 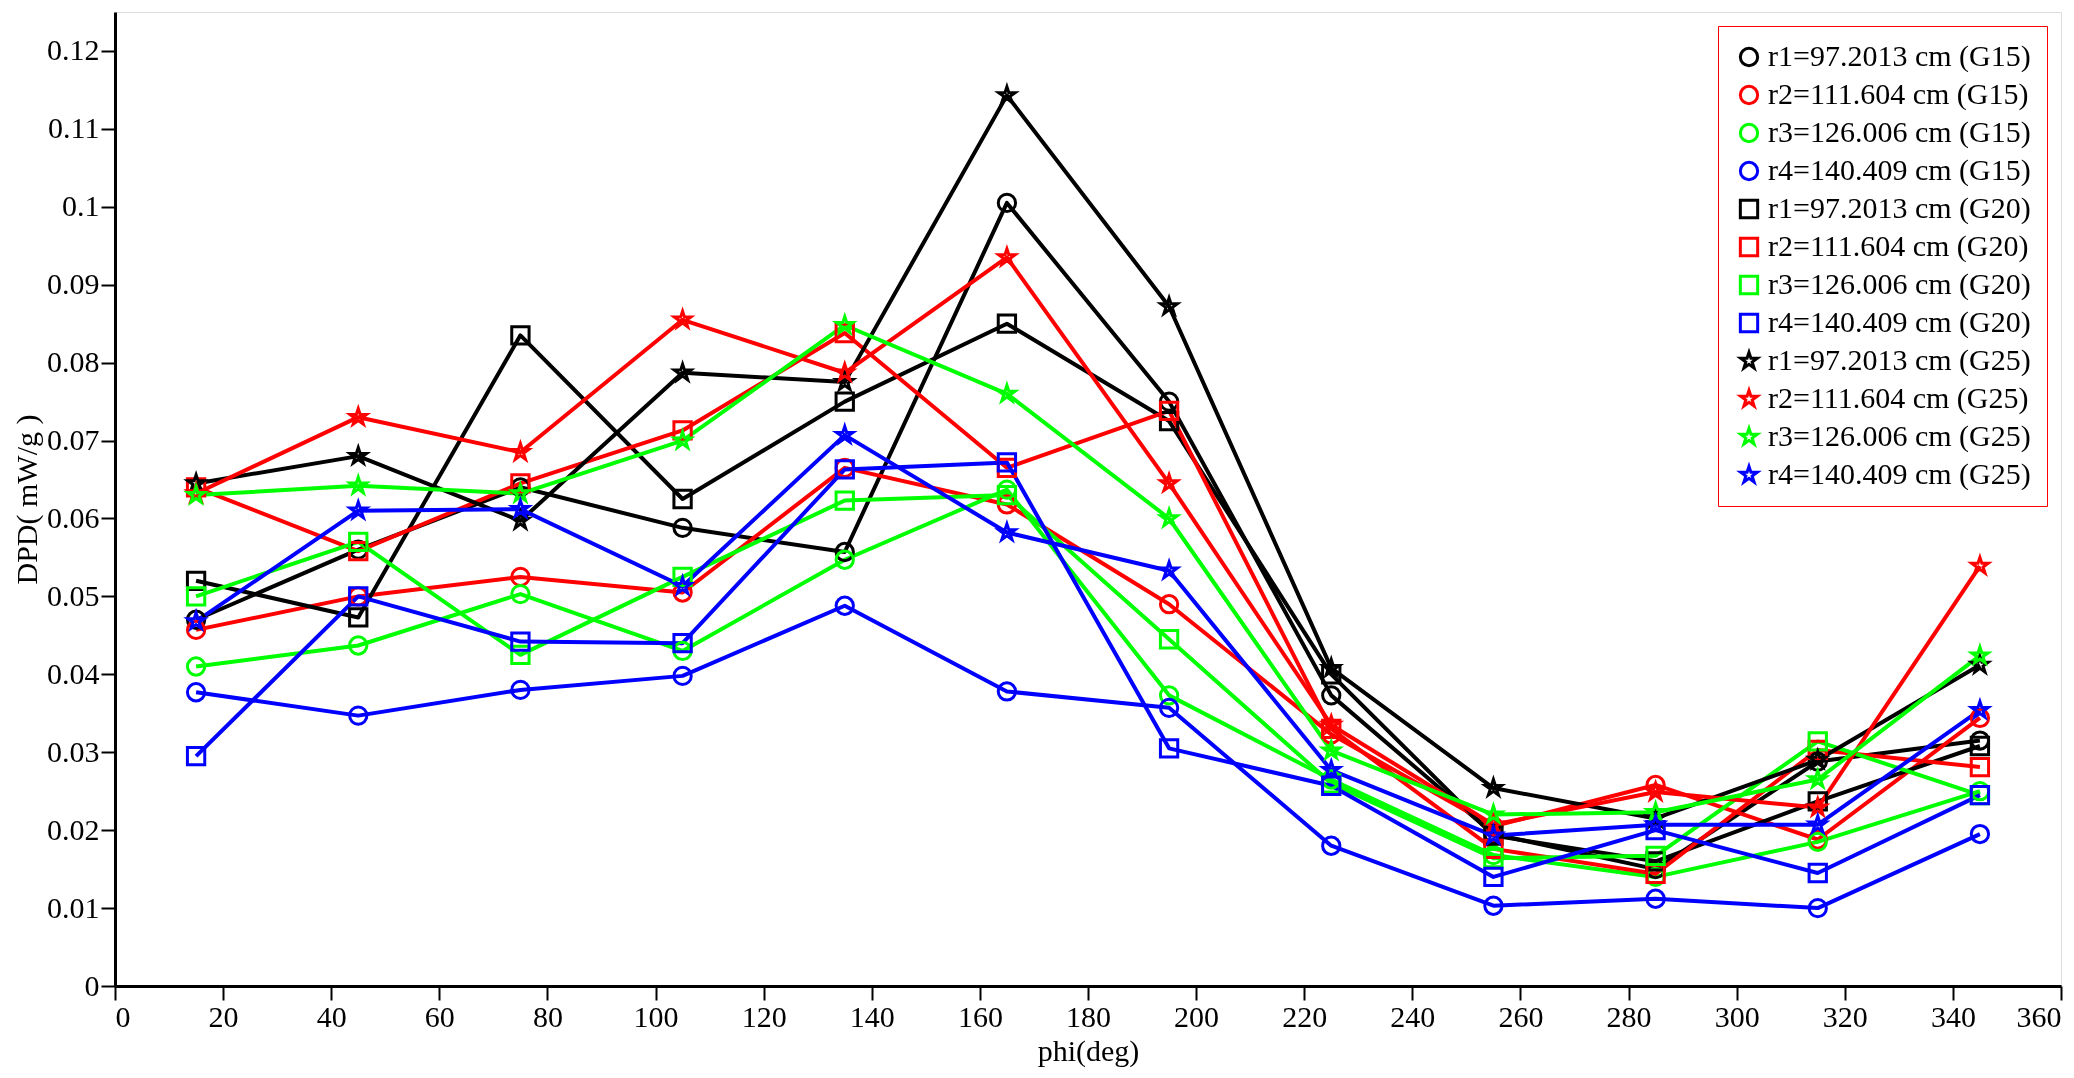 What do you see at coordinates (1953, 1016) in the screenshot?
I see `x-tick-label: 340` at bounding box center [1953, 1016].